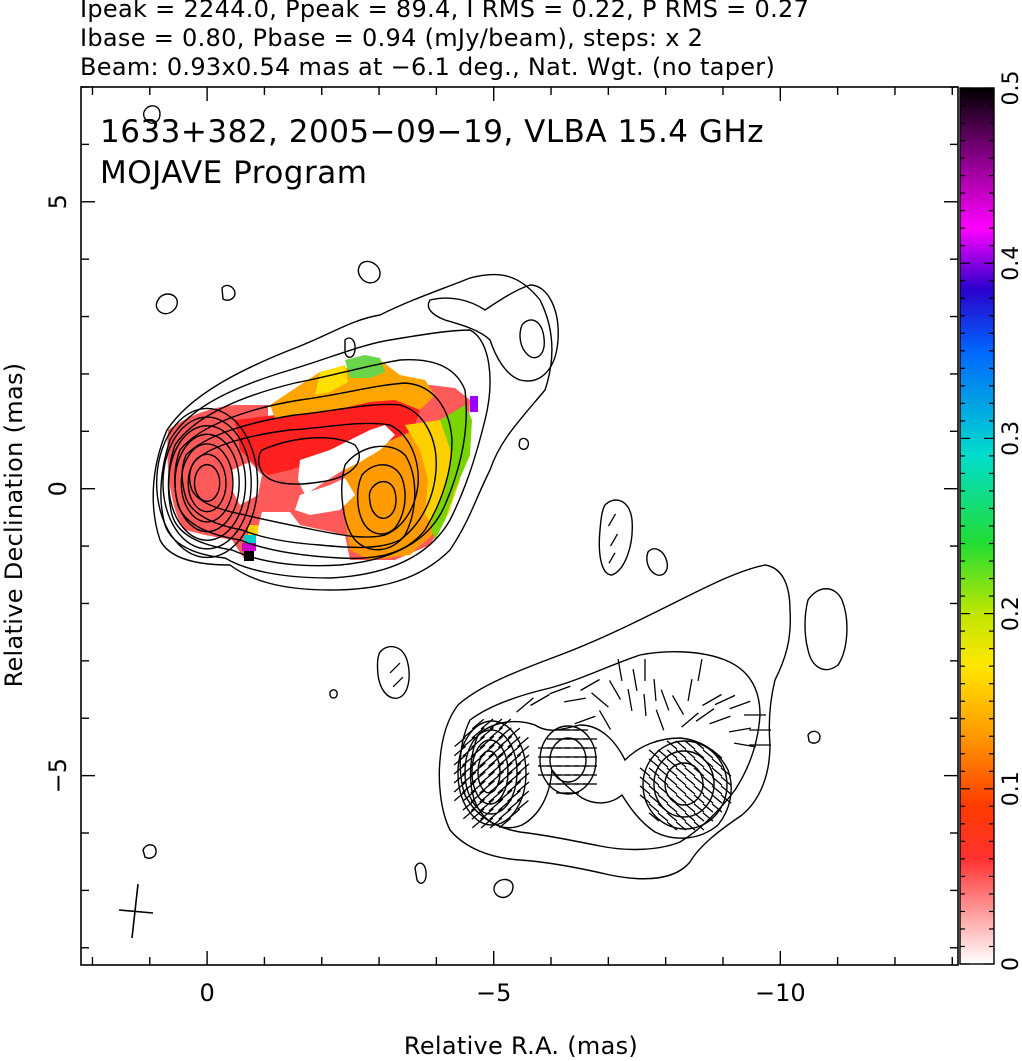 Image resolution: width=1022 pixels, height=1061 pixels. Describe the element at coordinates (1010, 88) in the screenshot. I see `colorbar-tick-label: 0.5` at that location.